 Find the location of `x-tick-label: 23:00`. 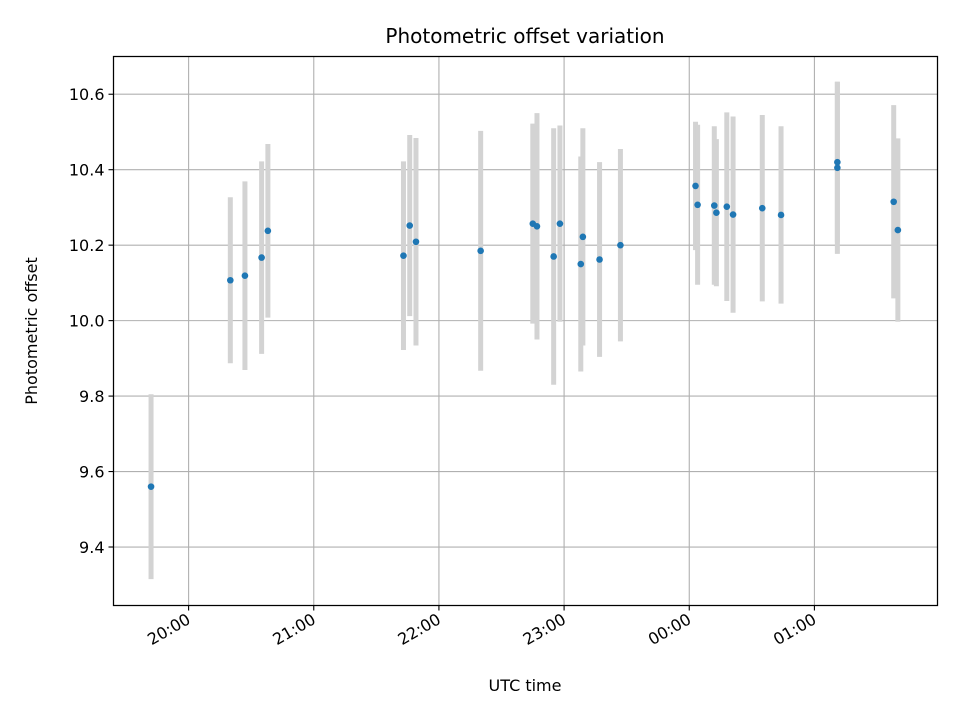

x-tick-label: 23:00 is located at coordinates (544, 630).